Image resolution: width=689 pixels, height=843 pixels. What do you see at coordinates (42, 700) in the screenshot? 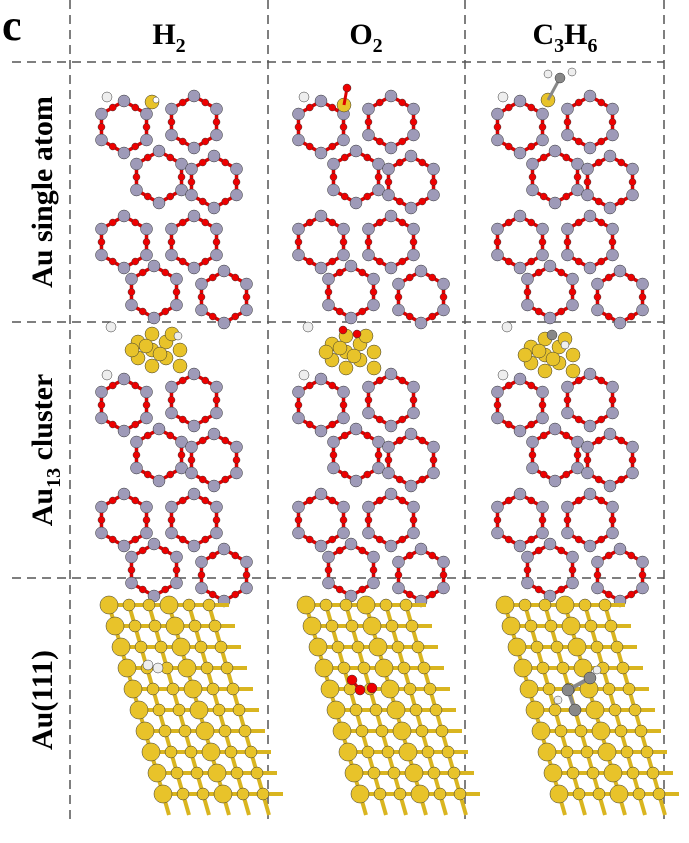
I see `row-label: Au(111)` at bounding box center [42, 700].